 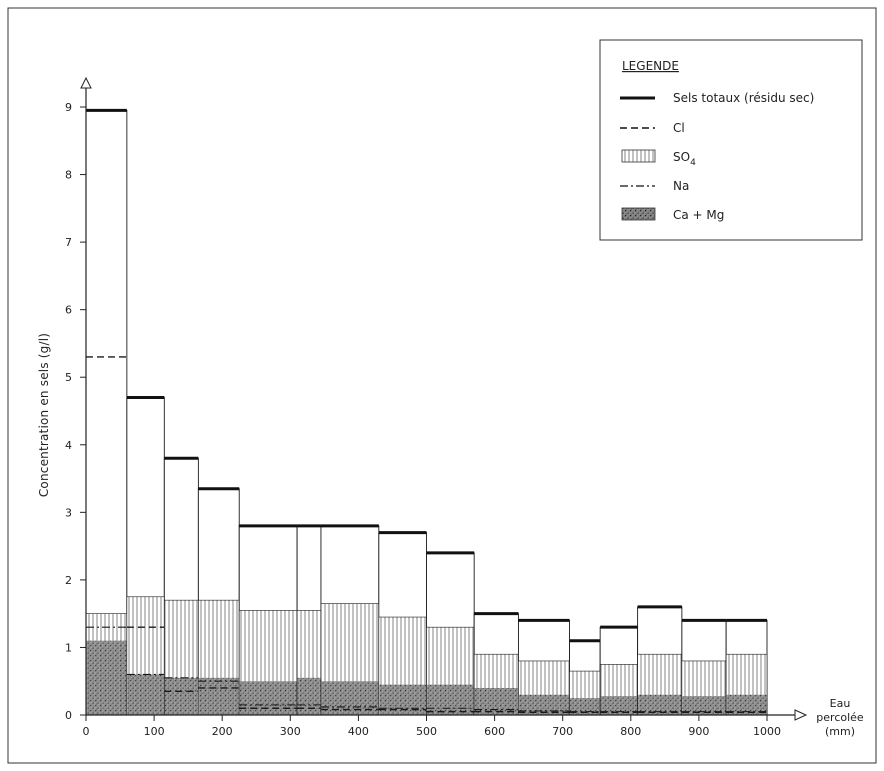 I want to click on x-axis-label-line-2: percolée, so click(x=840, y=717).